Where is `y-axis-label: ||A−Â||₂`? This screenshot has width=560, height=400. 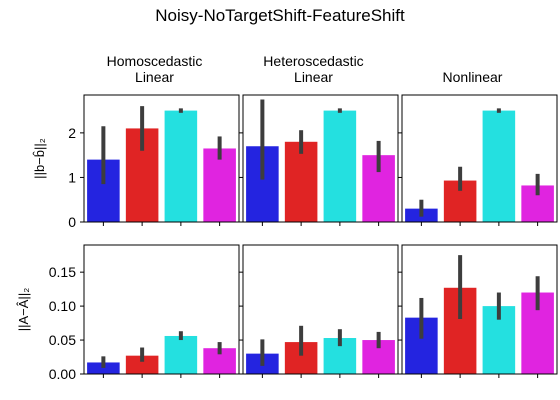 y-axis-label: ||A−Â||₂ is located at coordinates (23, 310).